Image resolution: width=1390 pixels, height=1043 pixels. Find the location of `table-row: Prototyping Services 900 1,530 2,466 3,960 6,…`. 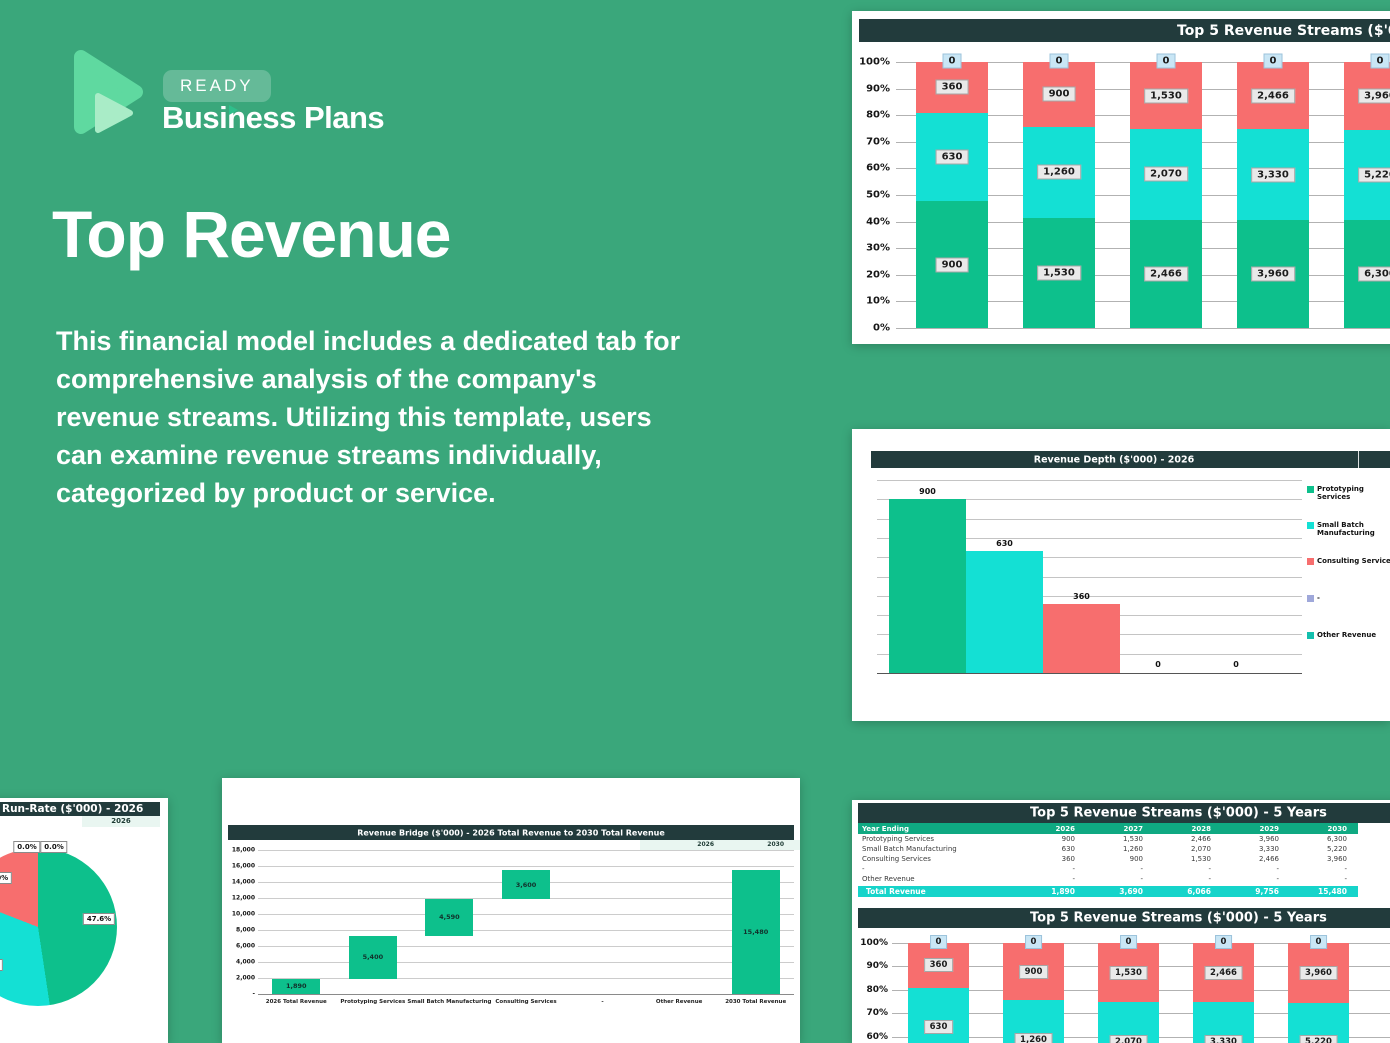

table-row: Prototyping Services 900 1,530 2,466 3,960 6,… is located at coordinates (1108, 839).